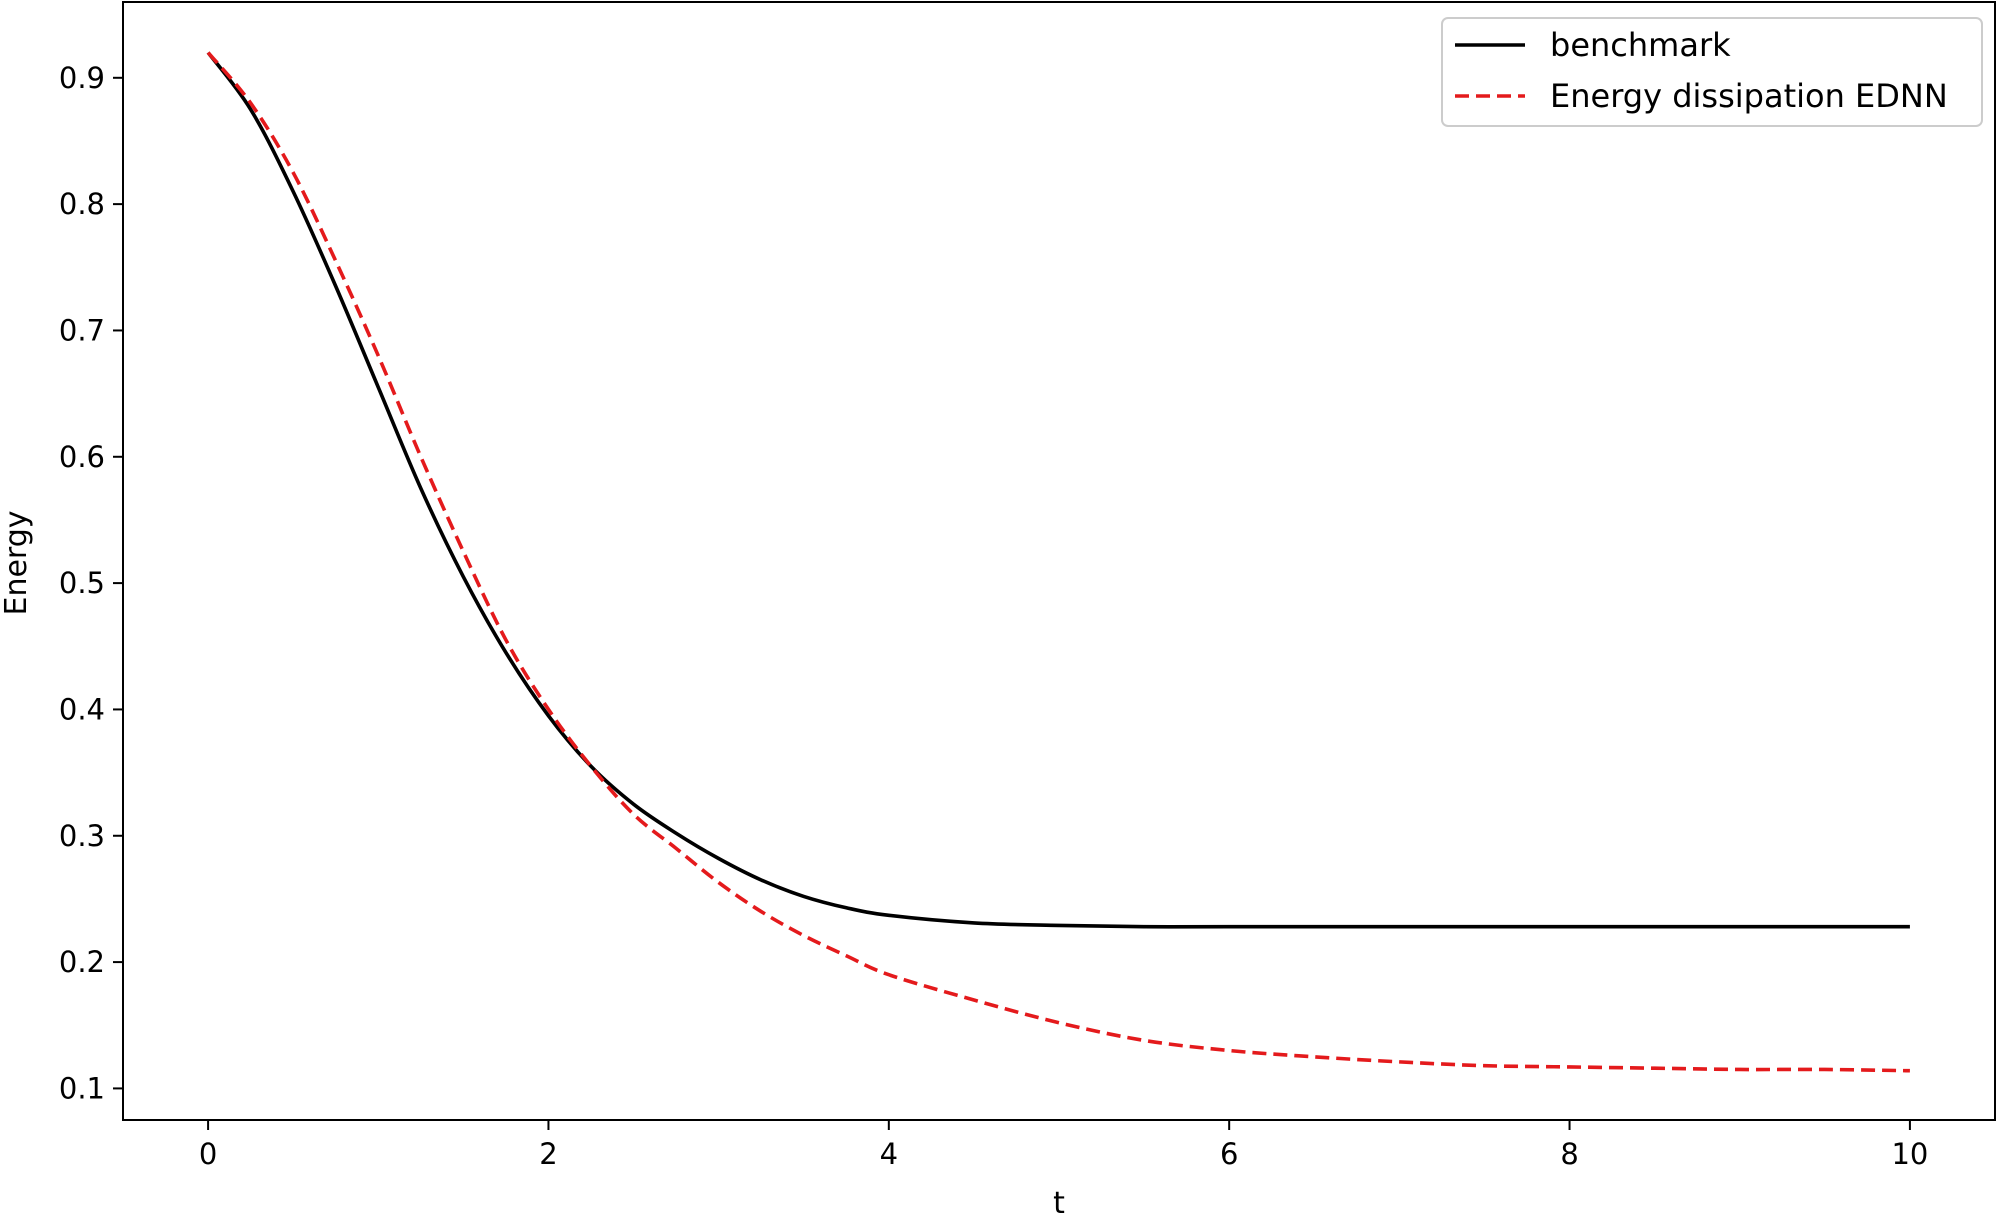 This screenshot has height=1222, width=2000. I want to click on y-tick-label: 0.2, so click(82, 962).